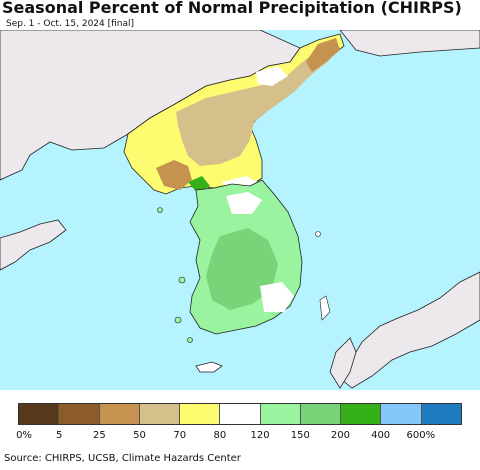  Describe the element at coordinates (33, 245) in the screenshot. I see `shandong-land` at that location.